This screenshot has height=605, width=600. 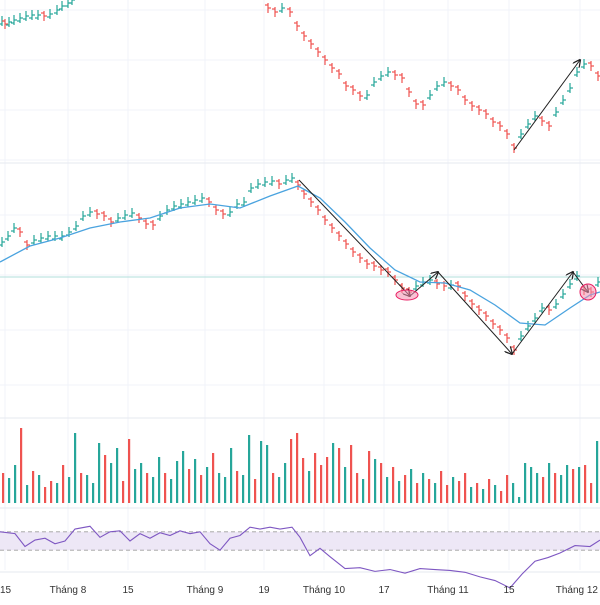 What do you see at coordinates (448, 590) in the screenshot?
I see `x-tick-label: Tháng 11` at bounding box center [448, 590].